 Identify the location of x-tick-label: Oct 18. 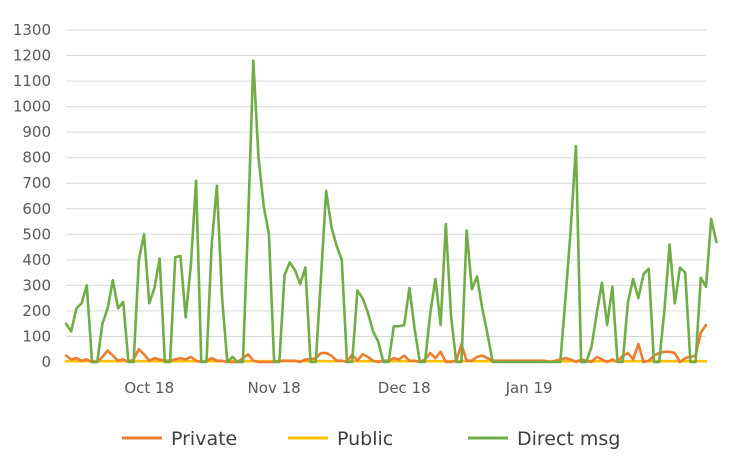
(149, 388).